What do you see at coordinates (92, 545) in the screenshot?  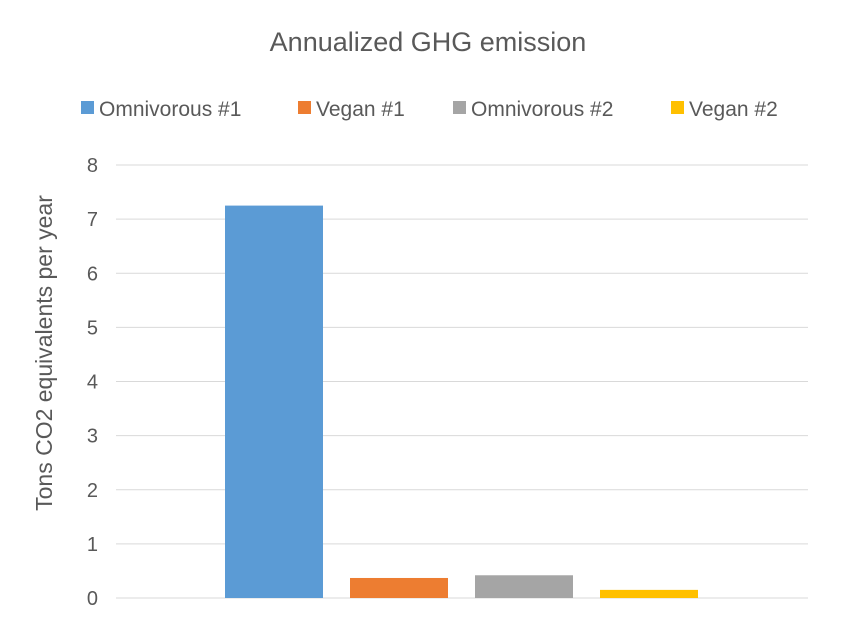 I see `y-tick-label: 1` at bounding box center [92, 545].